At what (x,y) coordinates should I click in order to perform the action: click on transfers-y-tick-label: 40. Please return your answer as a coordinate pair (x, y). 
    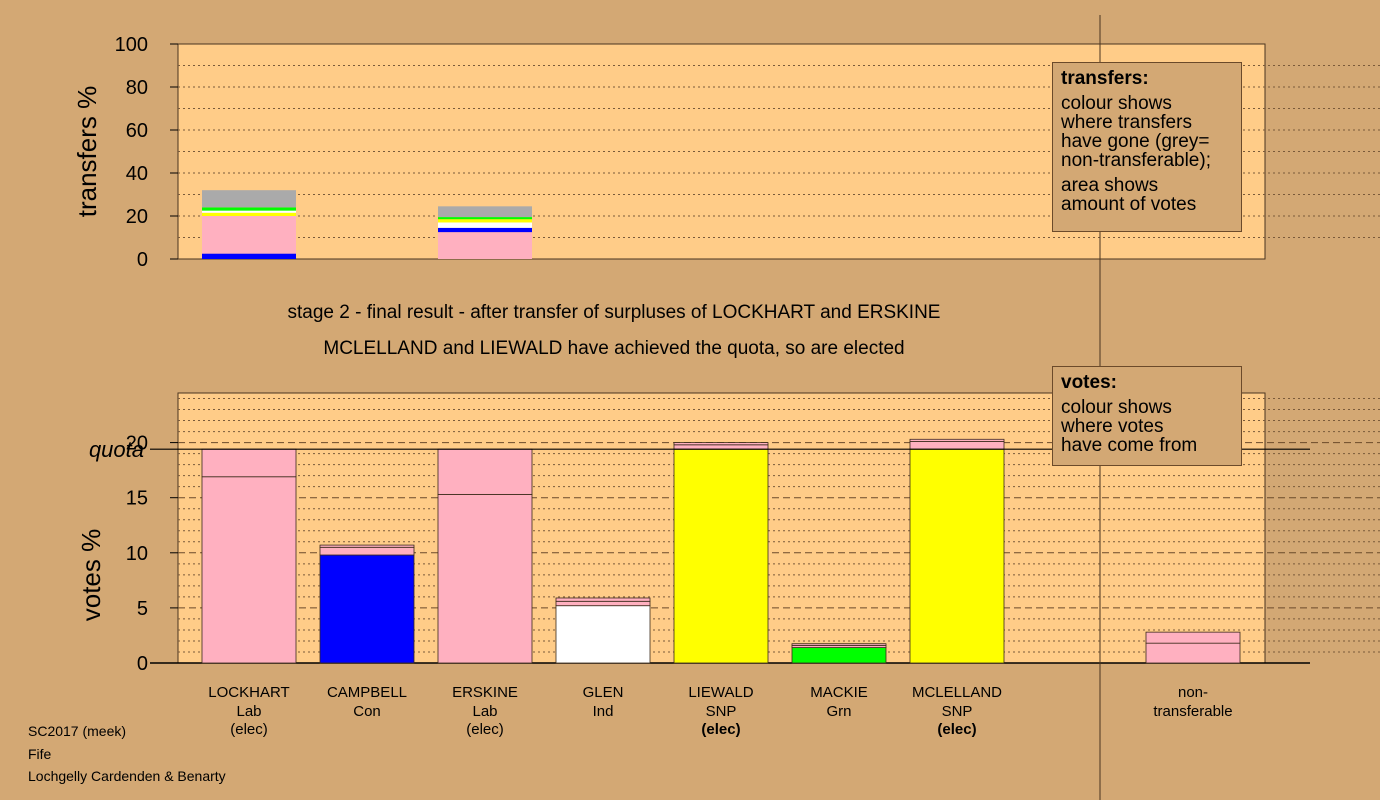
    Looking at the image, I should click on (137, 174).